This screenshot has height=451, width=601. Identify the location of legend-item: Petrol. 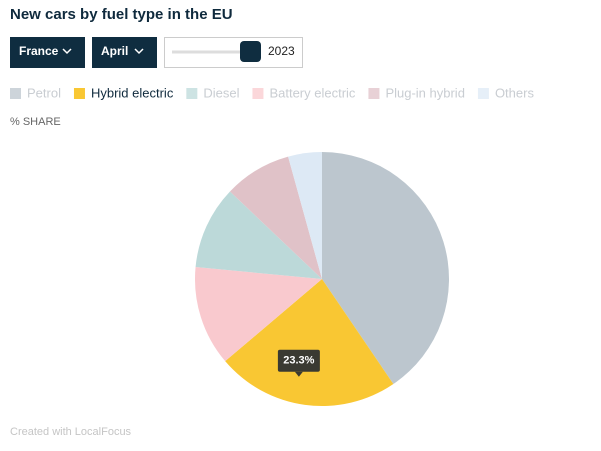
(35, 92).